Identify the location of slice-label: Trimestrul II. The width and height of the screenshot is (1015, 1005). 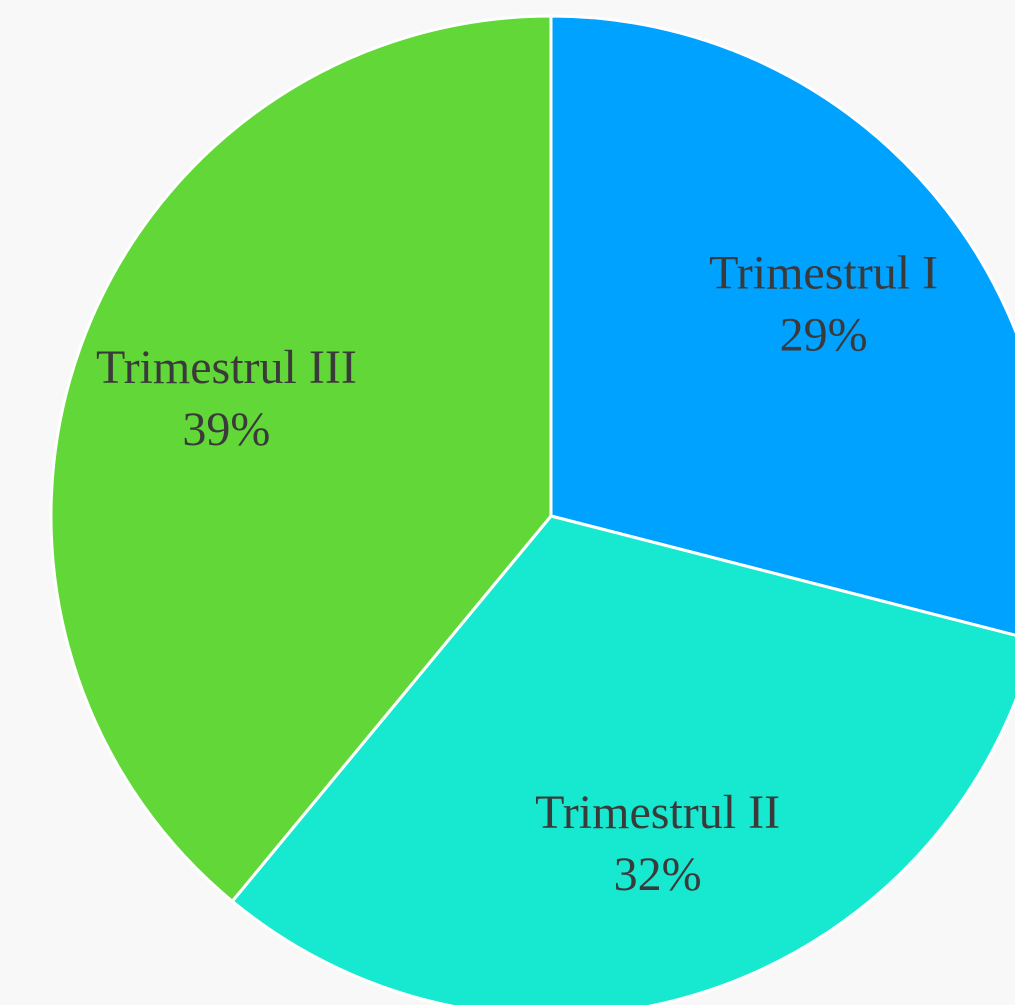
(657, 812).